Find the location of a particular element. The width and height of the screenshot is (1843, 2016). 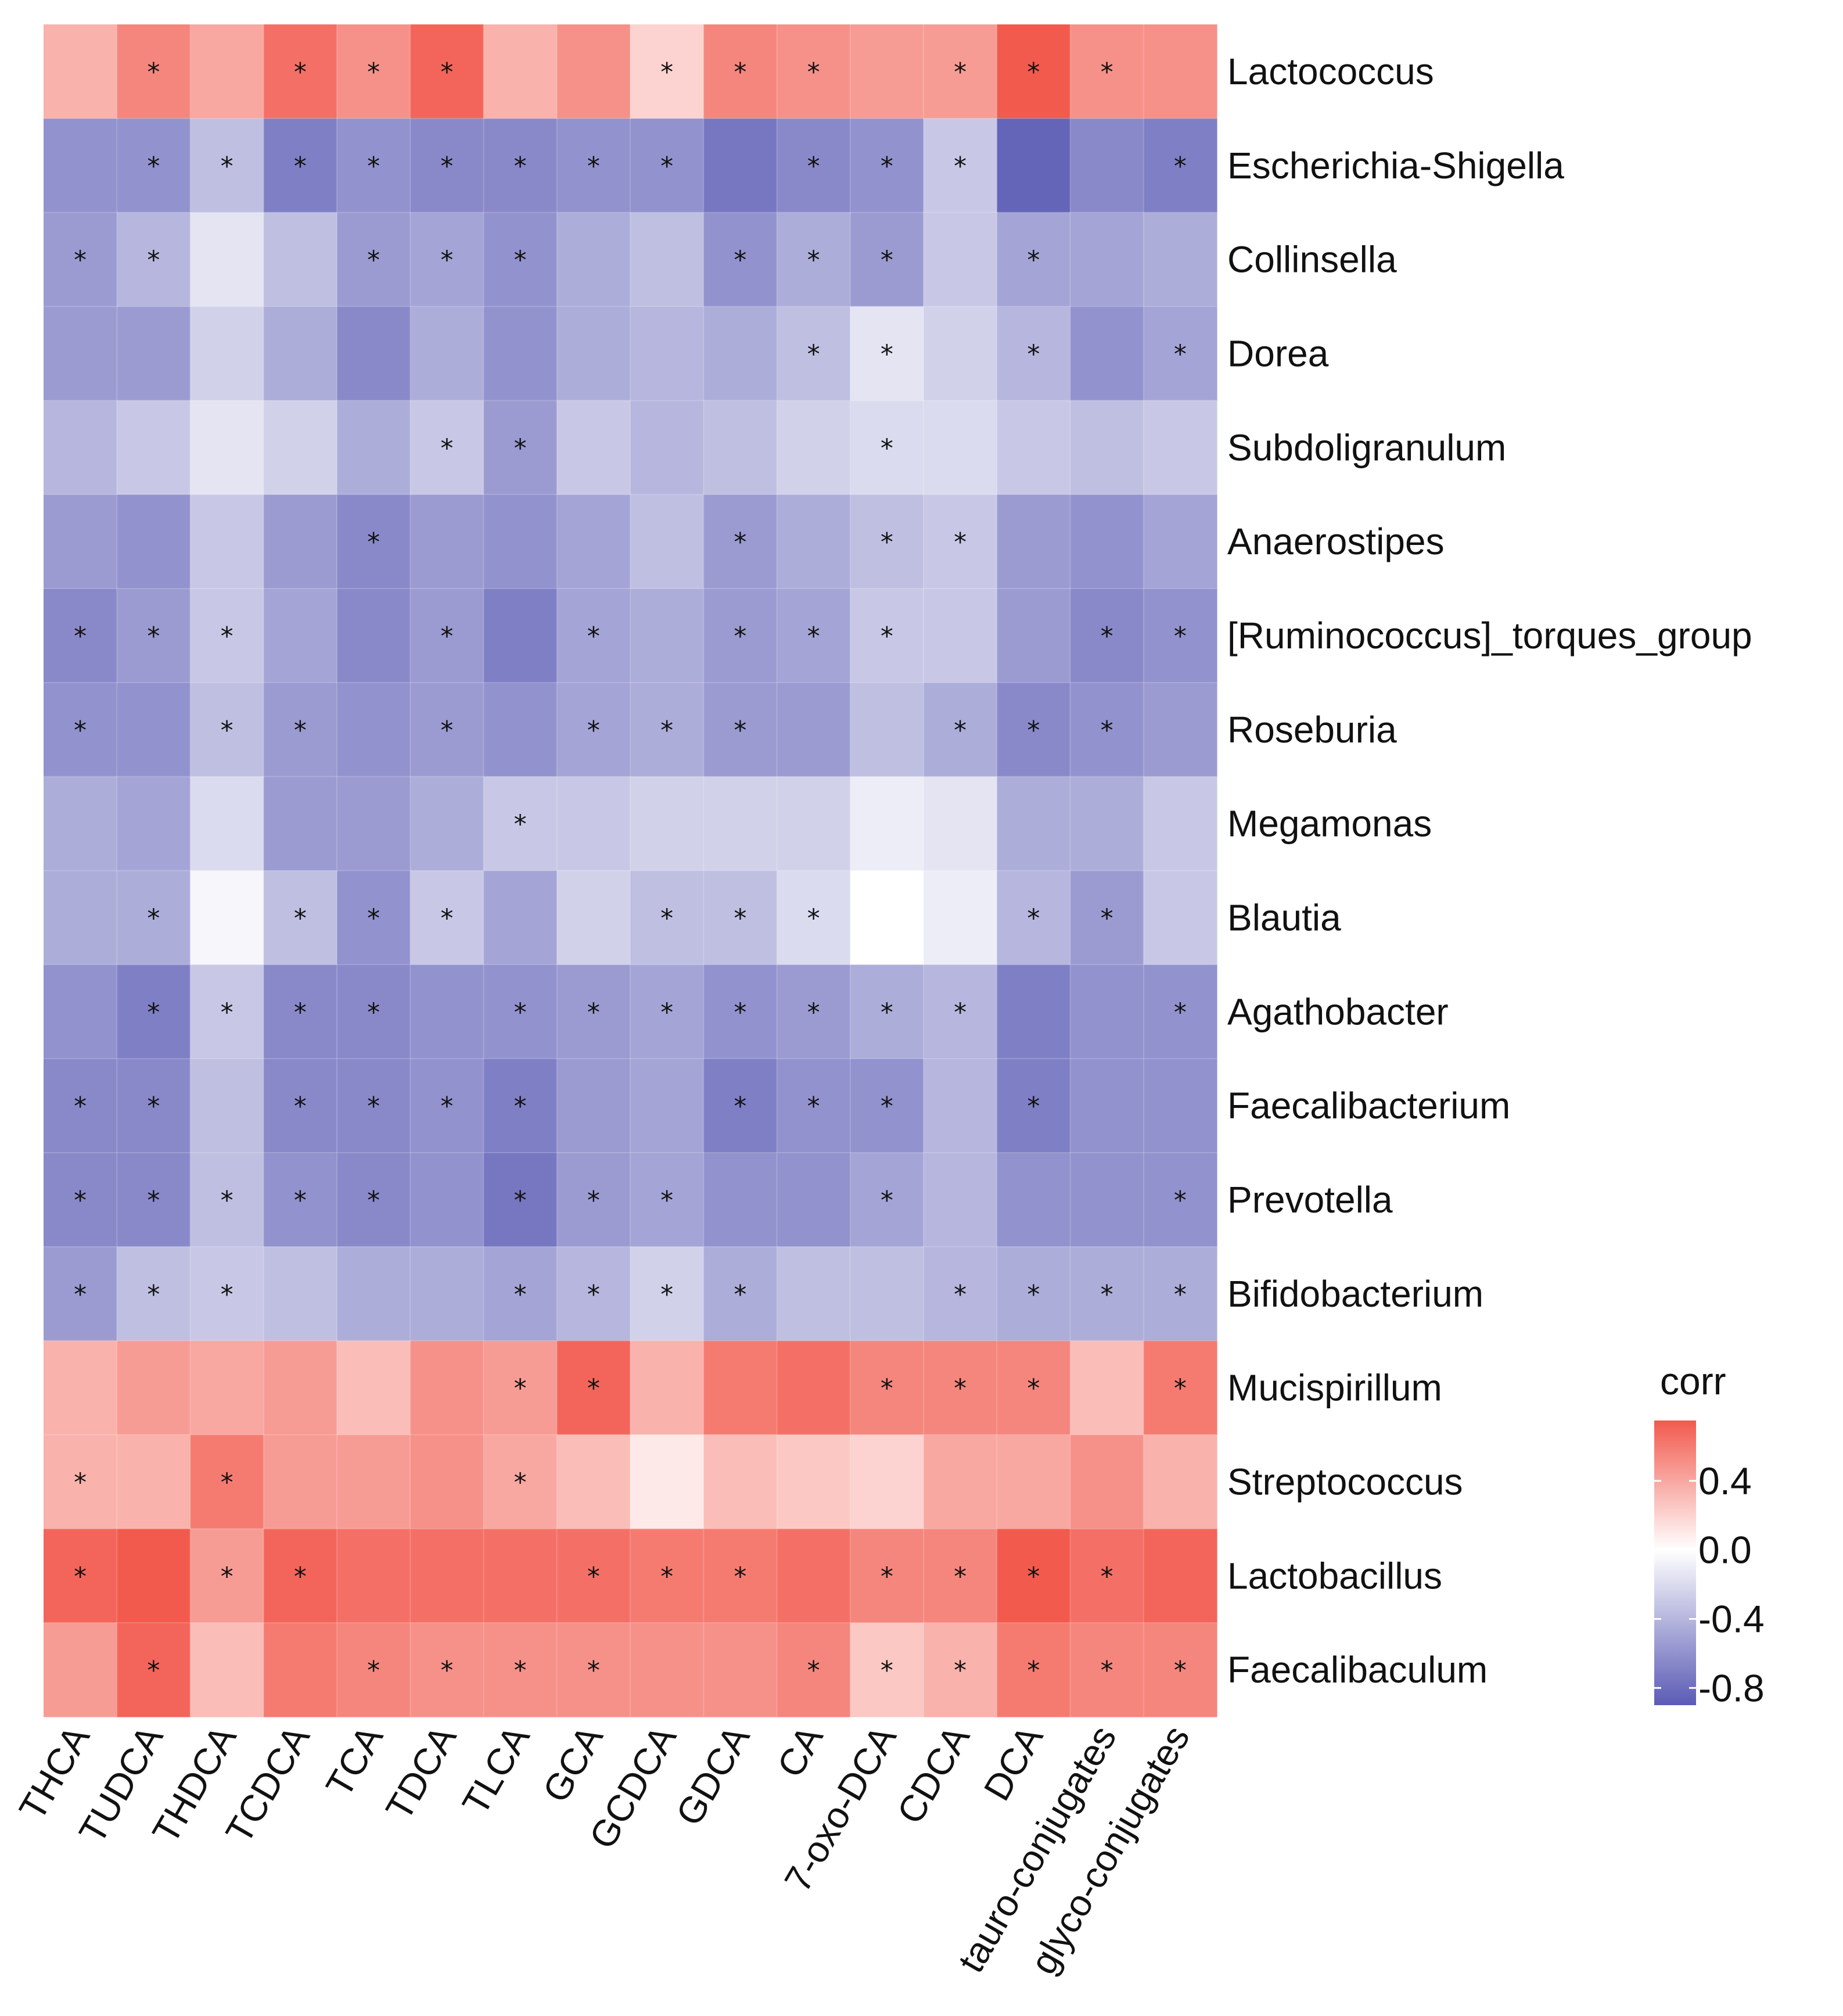

row-label: Streptococcus is located at coordinates (1345, 1481).